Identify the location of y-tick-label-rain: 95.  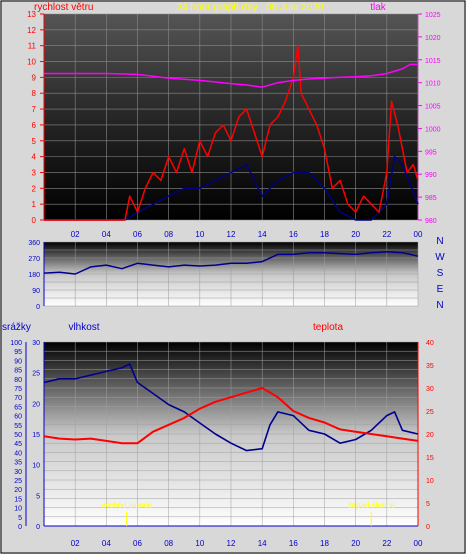
(18, 352).